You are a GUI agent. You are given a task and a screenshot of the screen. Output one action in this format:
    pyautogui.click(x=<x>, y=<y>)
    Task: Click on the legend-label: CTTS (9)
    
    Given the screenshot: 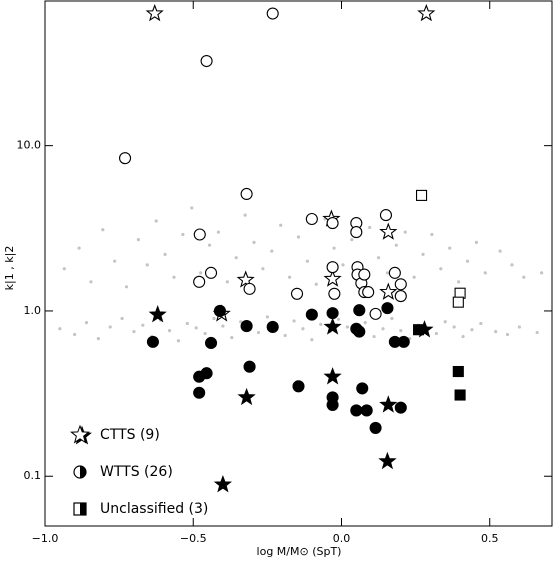 What is the action you would take?
    pyautogui.click(x=130, y=435)
    